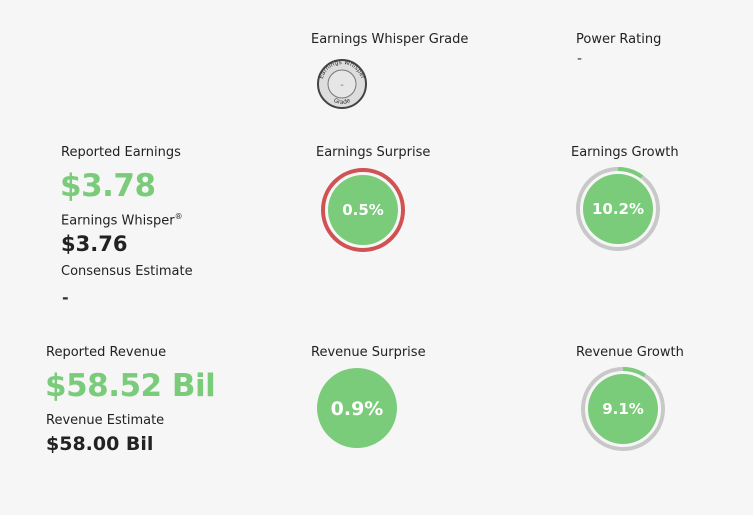 The image size is (753, 515). I want to click on power-rating-label: Power Rating, so click(619, 39).